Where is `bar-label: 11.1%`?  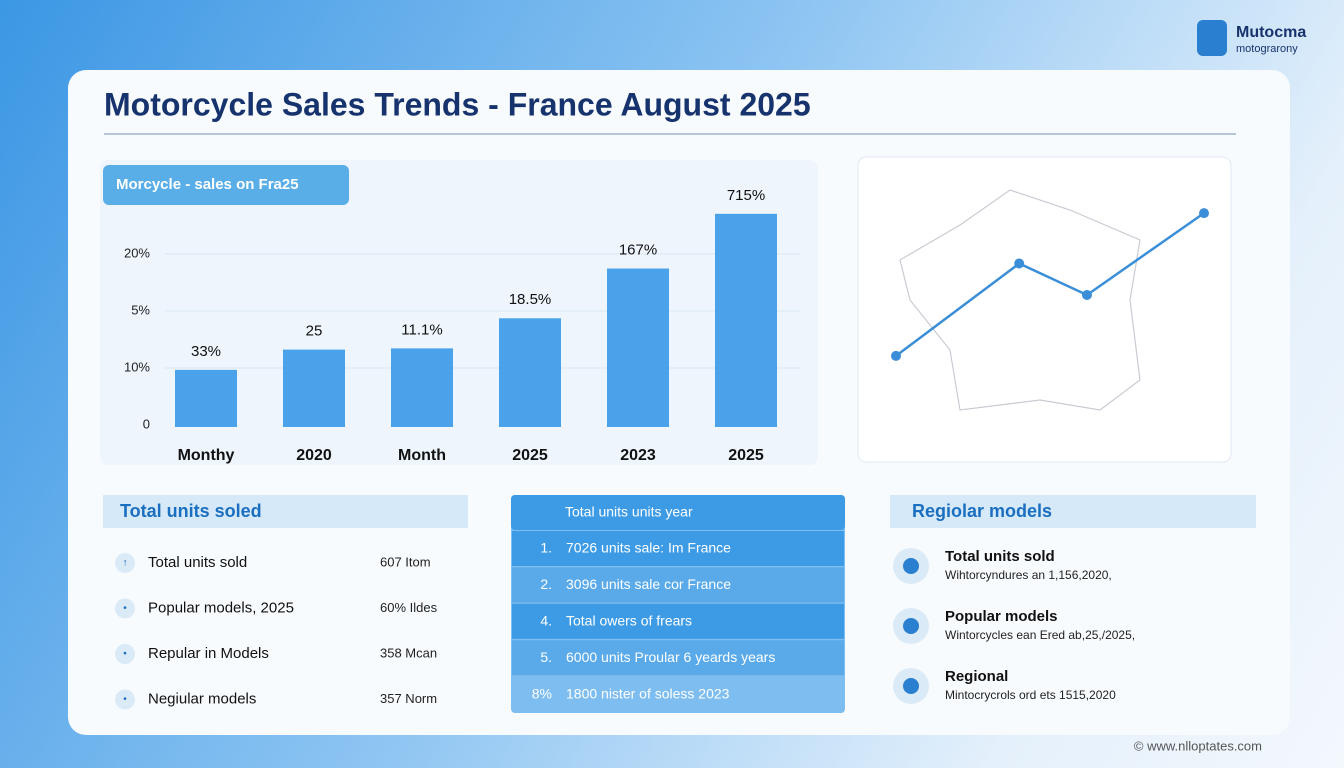 bar-label: 11.1% is located at coordinates (421, 329).